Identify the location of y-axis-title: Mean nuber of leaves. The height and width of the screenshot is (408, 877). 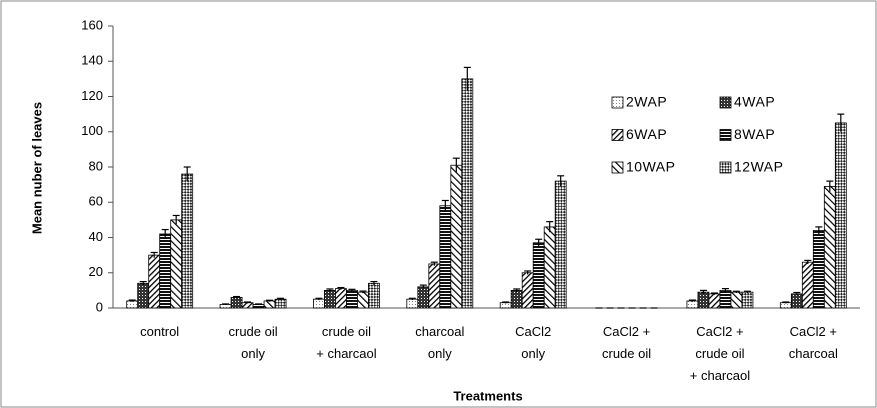
(36, 168).